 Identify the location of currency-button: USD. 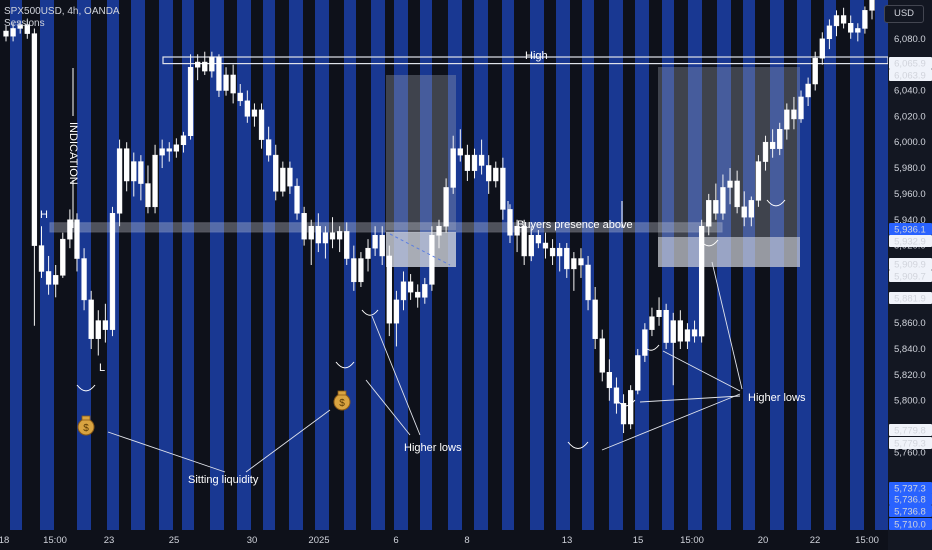
(904, 14).